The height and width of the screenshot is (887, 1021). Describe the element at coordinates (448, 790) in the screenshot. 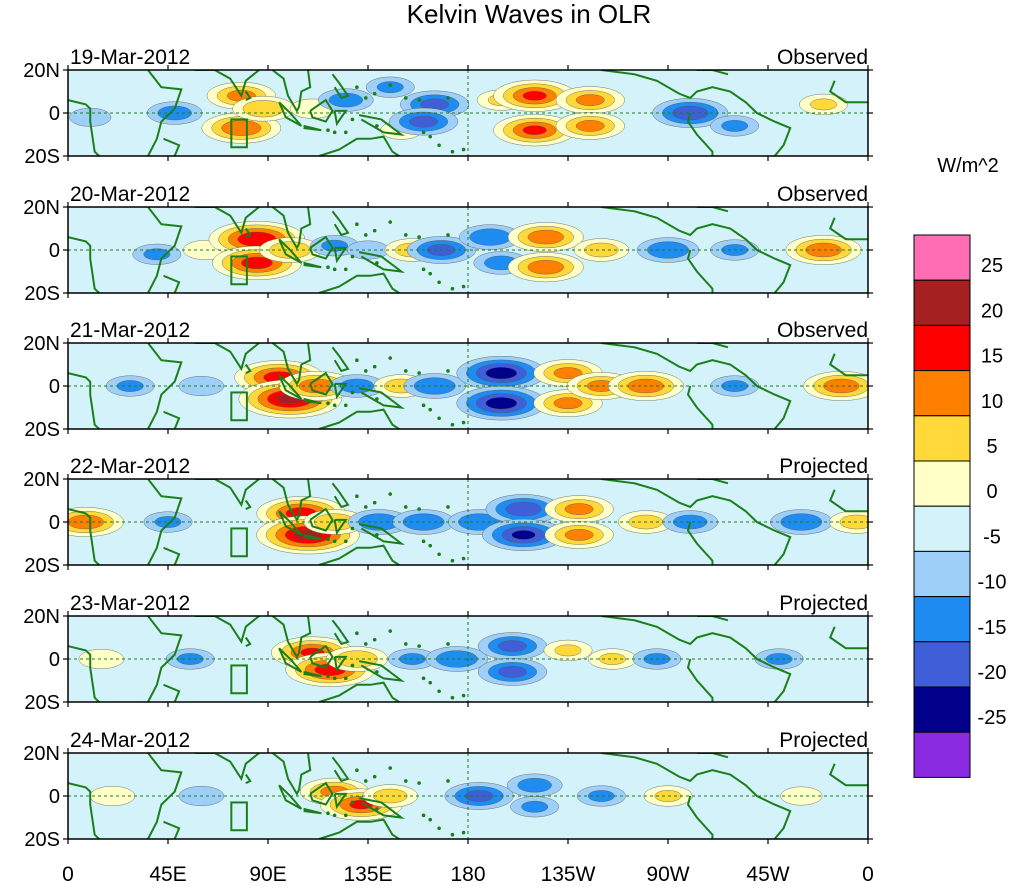

I see `map-panel: 20N 0 20S 24-Mar-2012 Projected` at that location.